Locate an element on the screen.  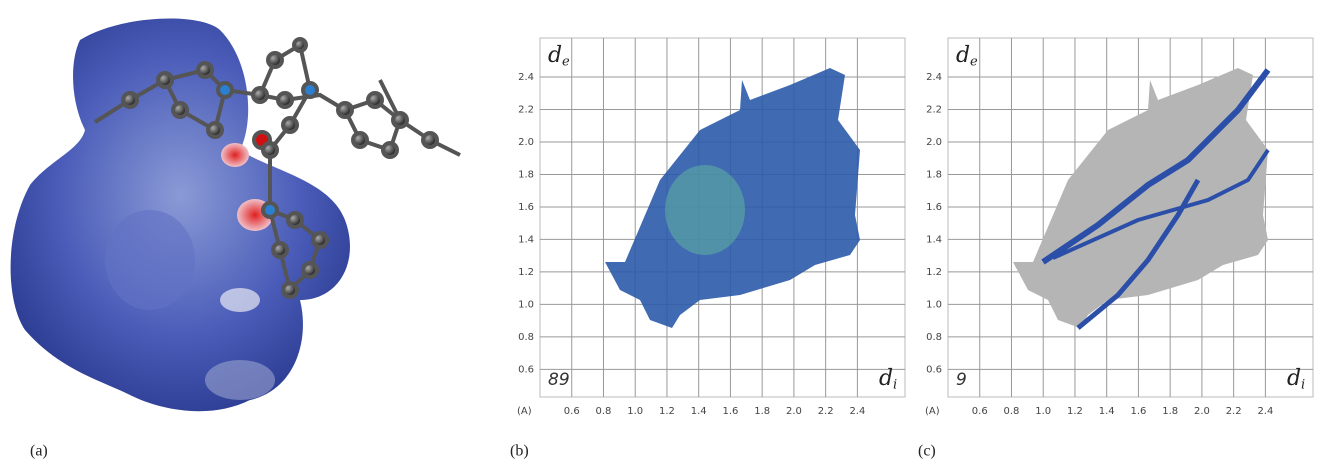
fingerprint-cloud is located at coordinates (1140, 198).